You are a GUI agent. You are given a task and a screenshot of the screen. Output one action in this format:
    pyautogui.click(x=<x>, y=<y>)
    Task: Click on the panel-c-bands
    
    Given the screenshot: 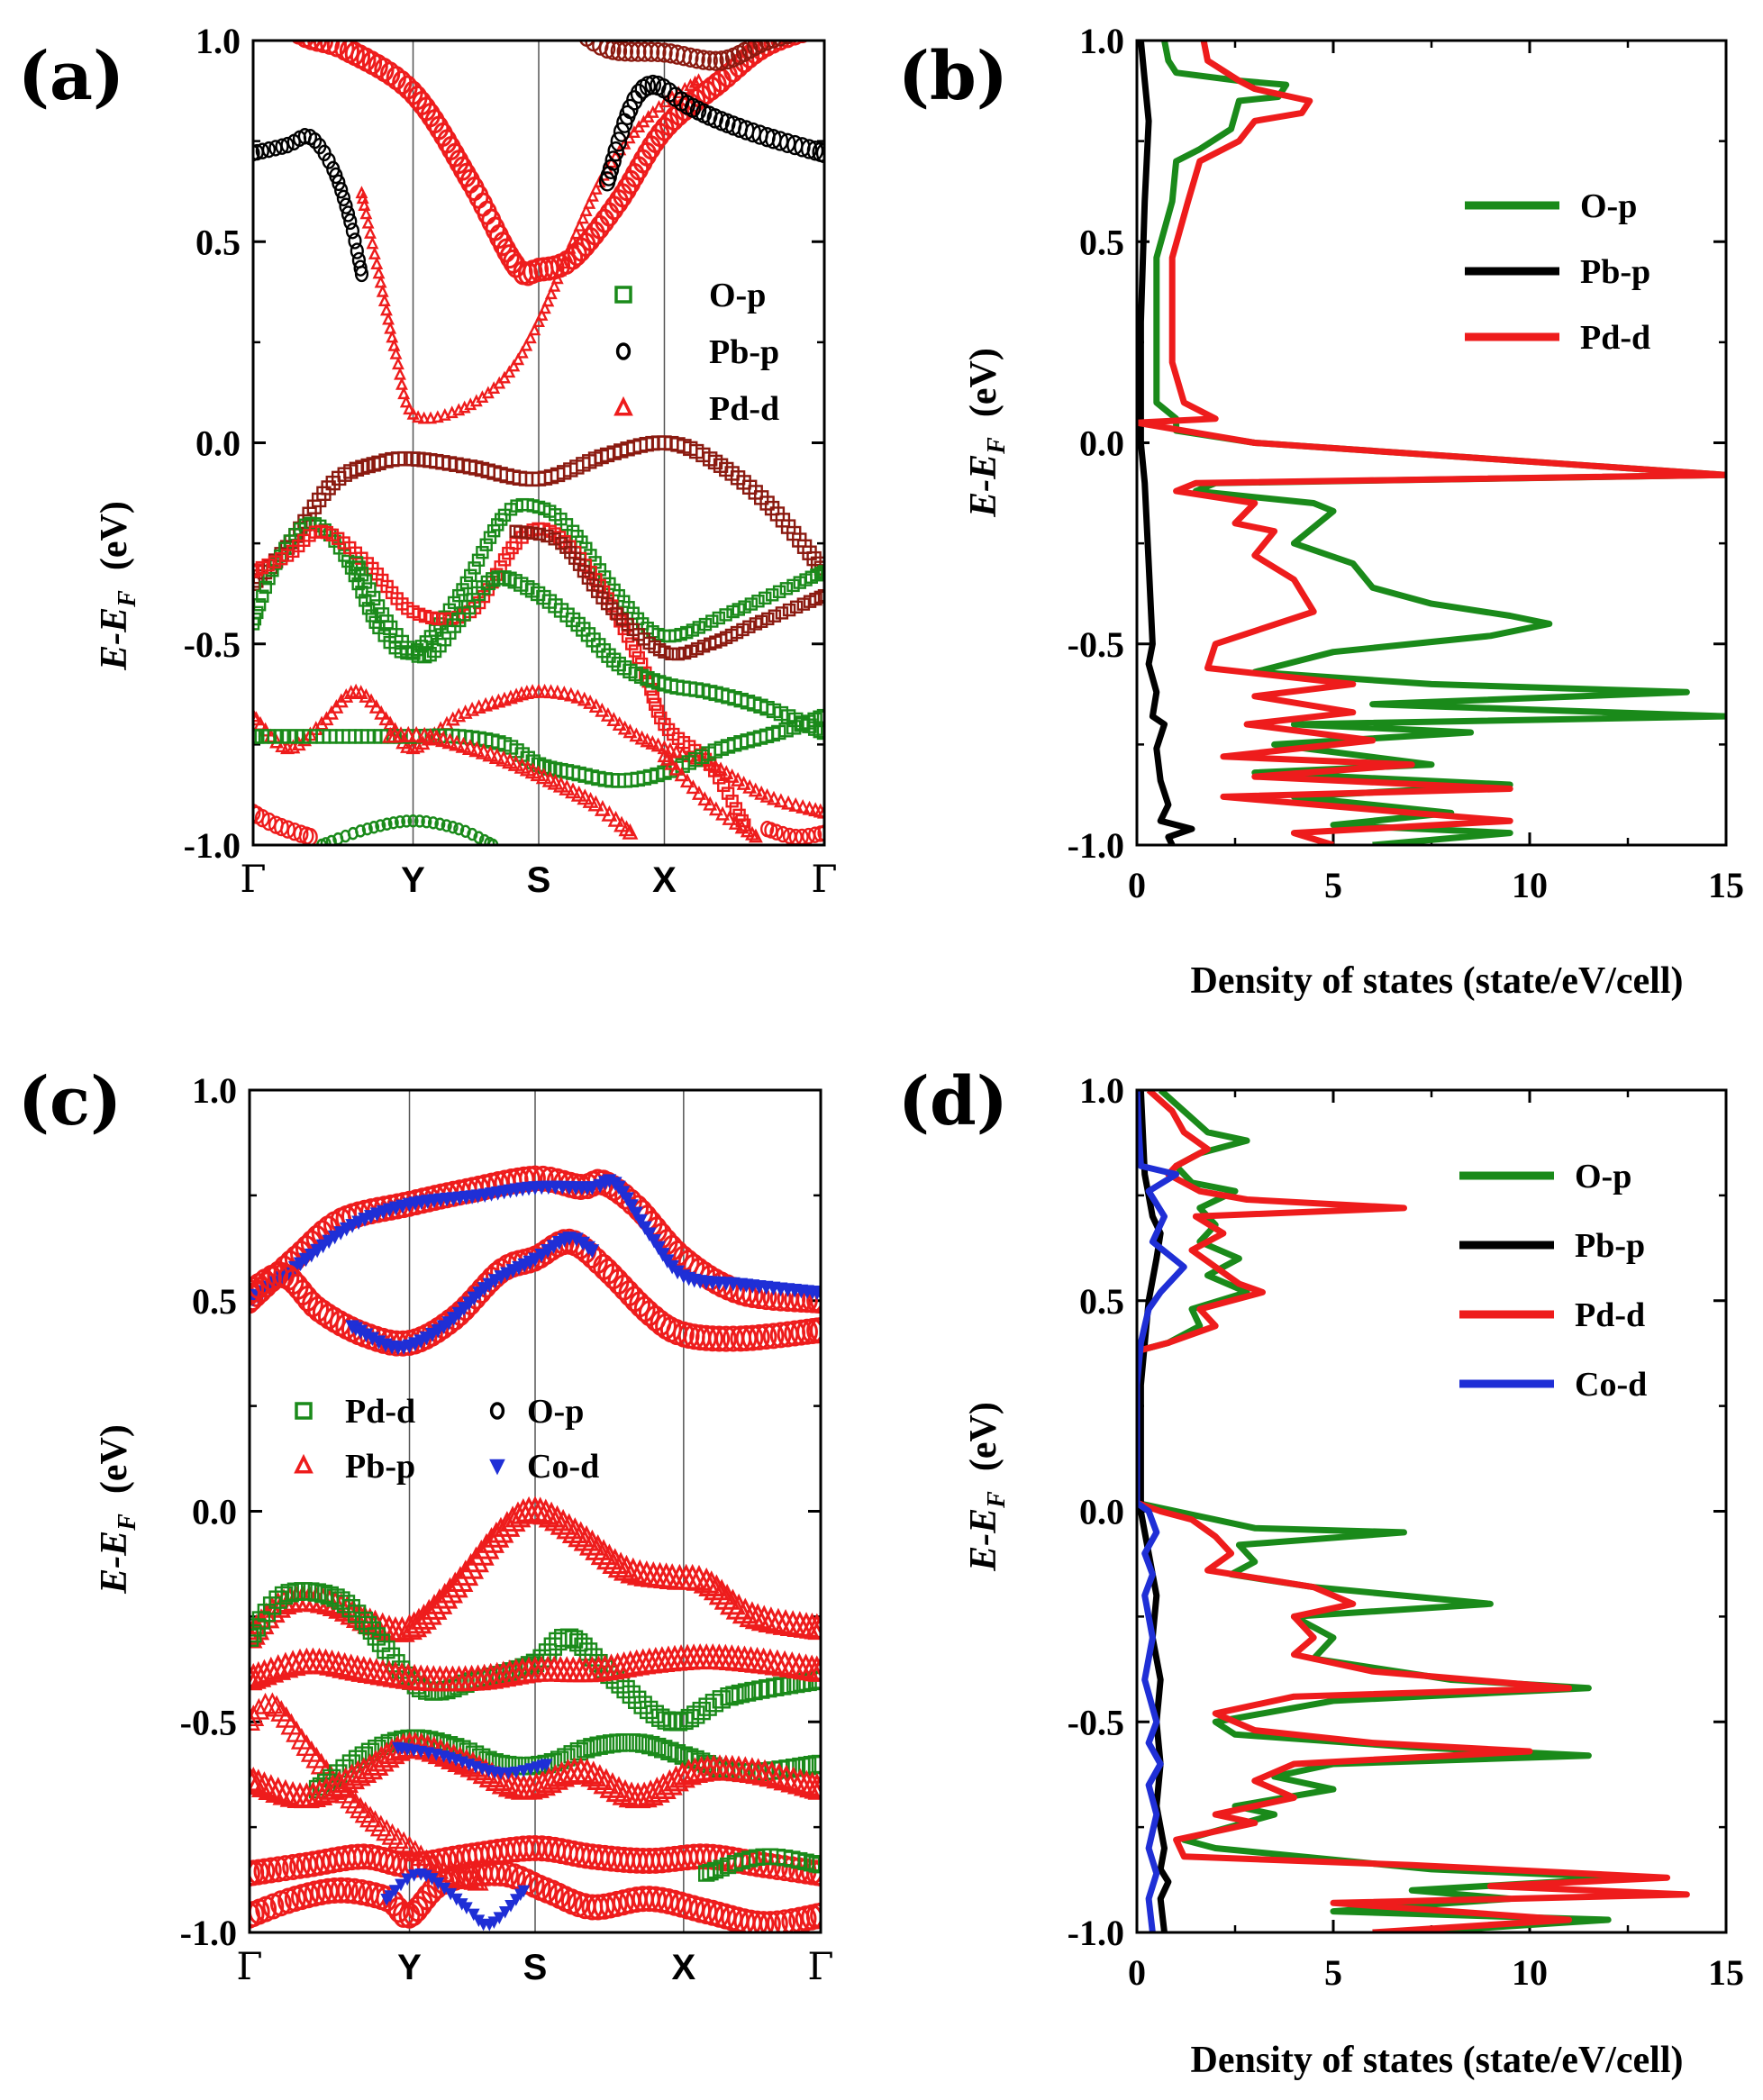 What is the action you would take?
    pyautogui.click(x=535, y=1549)
    